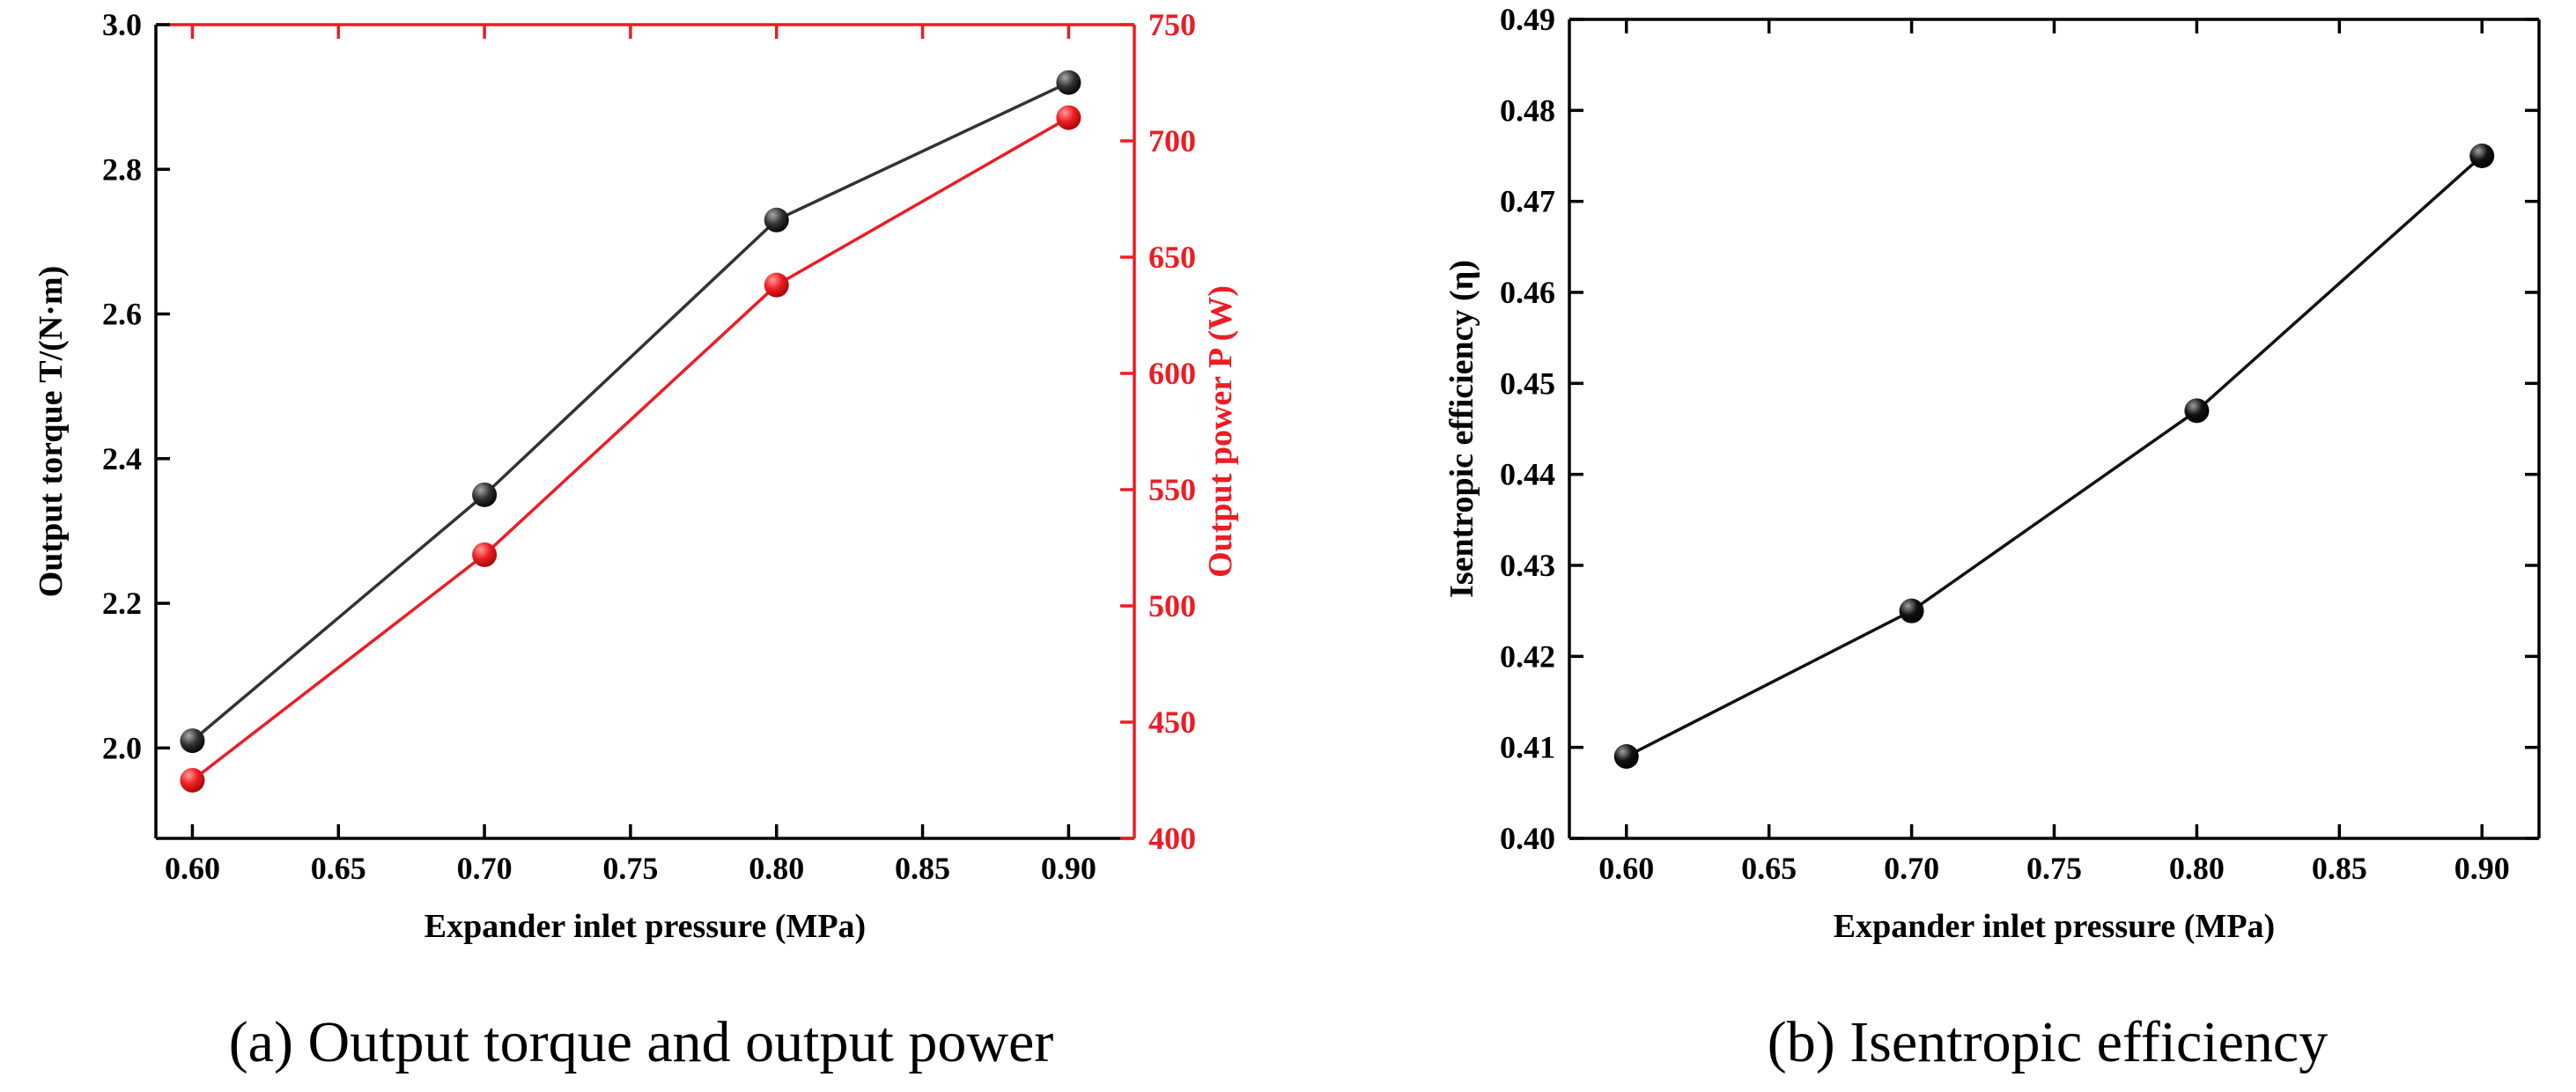 The width and height of the screenshot is (2576, 1092). What do you see at coordinates (1172, 722) in the screenshot?
I see `y-tick-label-right: 450` at bounding box center [1172, 722].